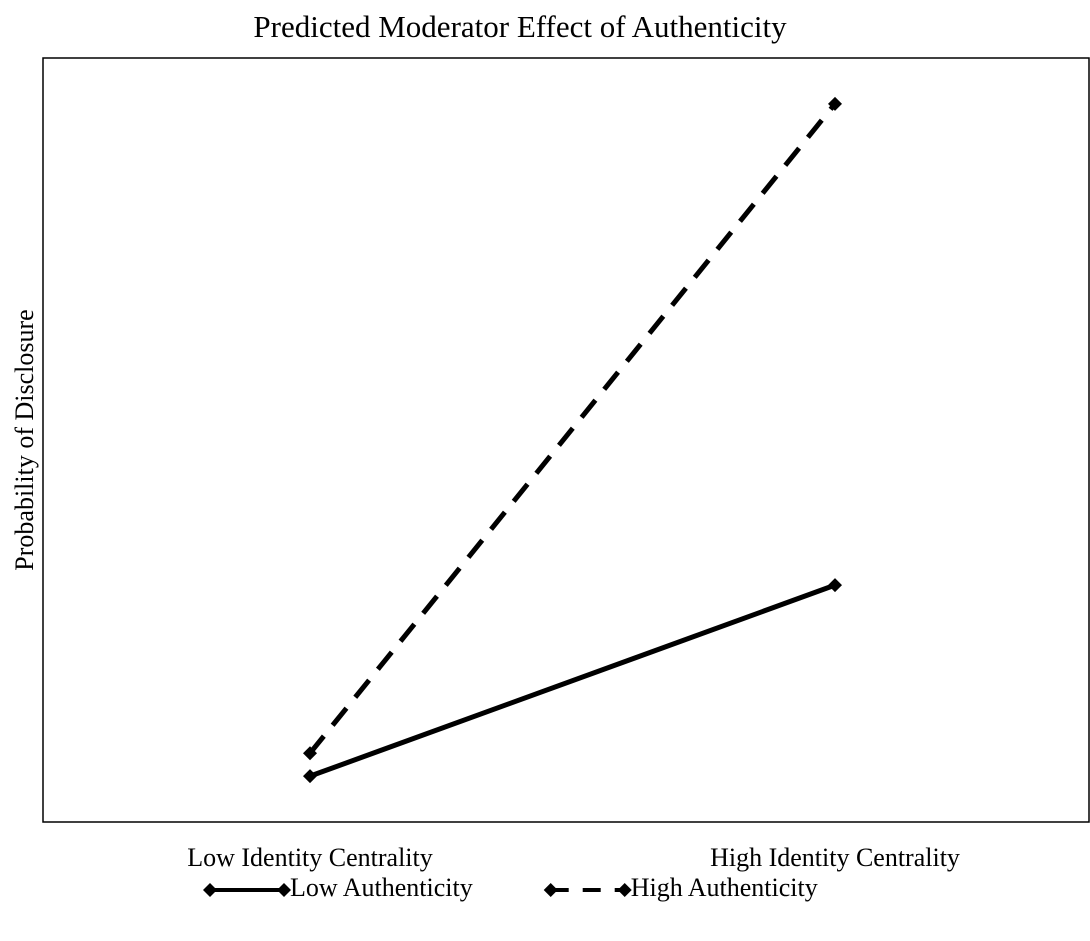 Image resolution: width=1090 pixels, height=941 pixels. I want to click on x-tick-label: High Identity Centrality, so click(835, 857).